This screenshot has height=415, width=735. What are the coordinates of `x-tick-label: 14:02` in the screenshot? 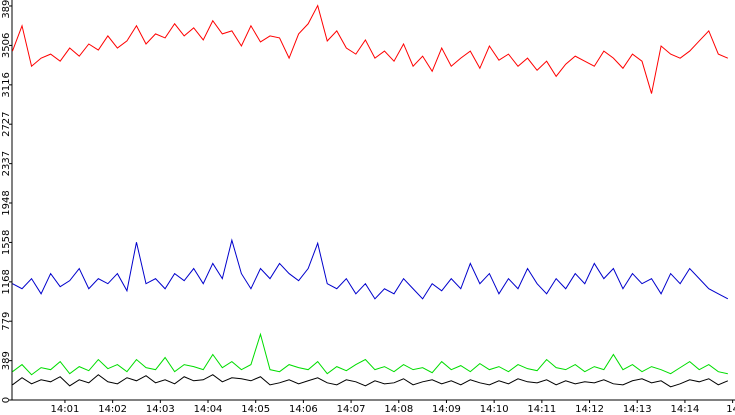 It's located at (112, 409).